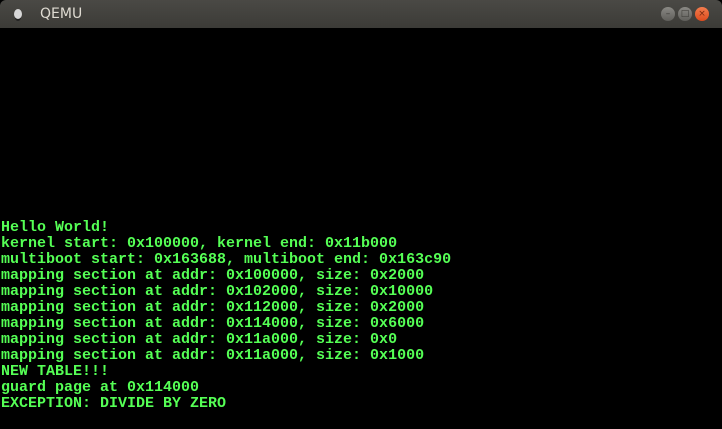  I want to click on console-line: guard page at 0x114000, so click(100, 387).